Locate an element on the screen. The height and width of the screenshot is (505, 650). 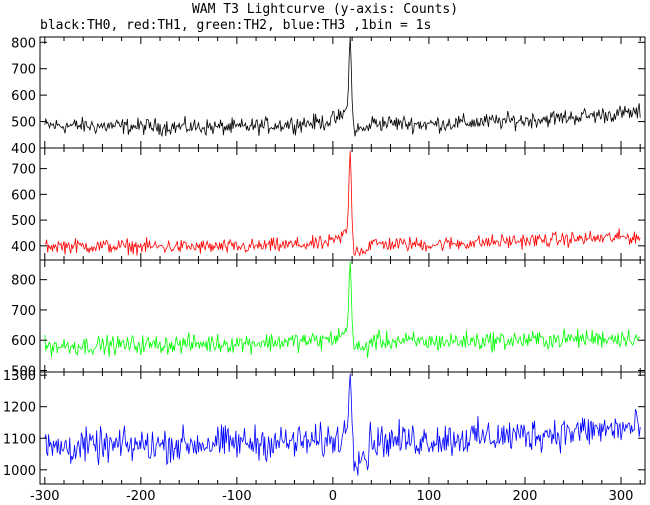
x-tick-label: -300 is located at coordinates (45, 496).